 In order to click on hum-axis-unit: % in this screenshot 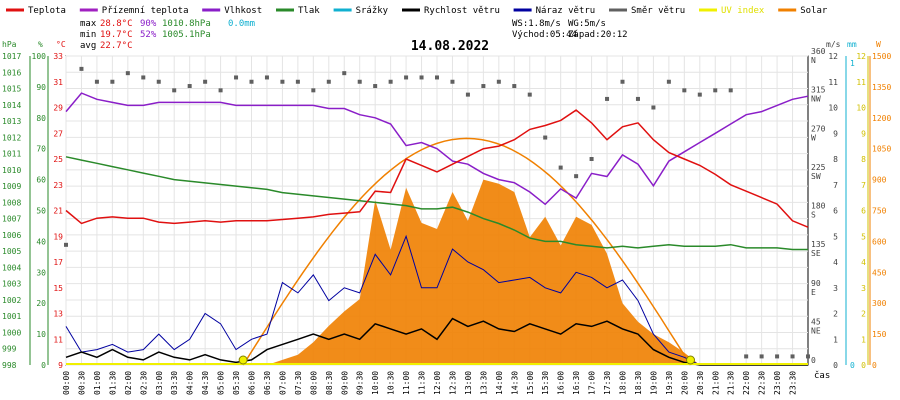, I will do `click(40, 44)`.